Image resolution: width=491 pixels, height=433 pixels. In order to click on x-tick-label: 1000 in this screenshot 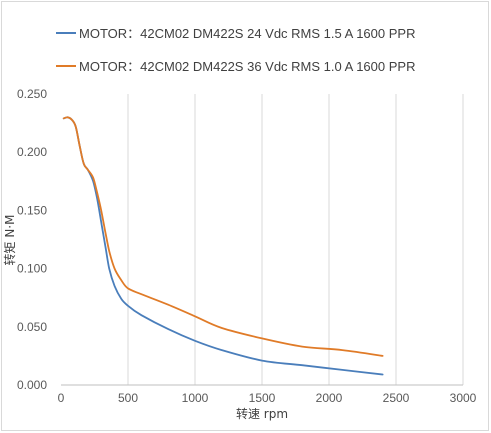, I will do `click(195, 398)`.